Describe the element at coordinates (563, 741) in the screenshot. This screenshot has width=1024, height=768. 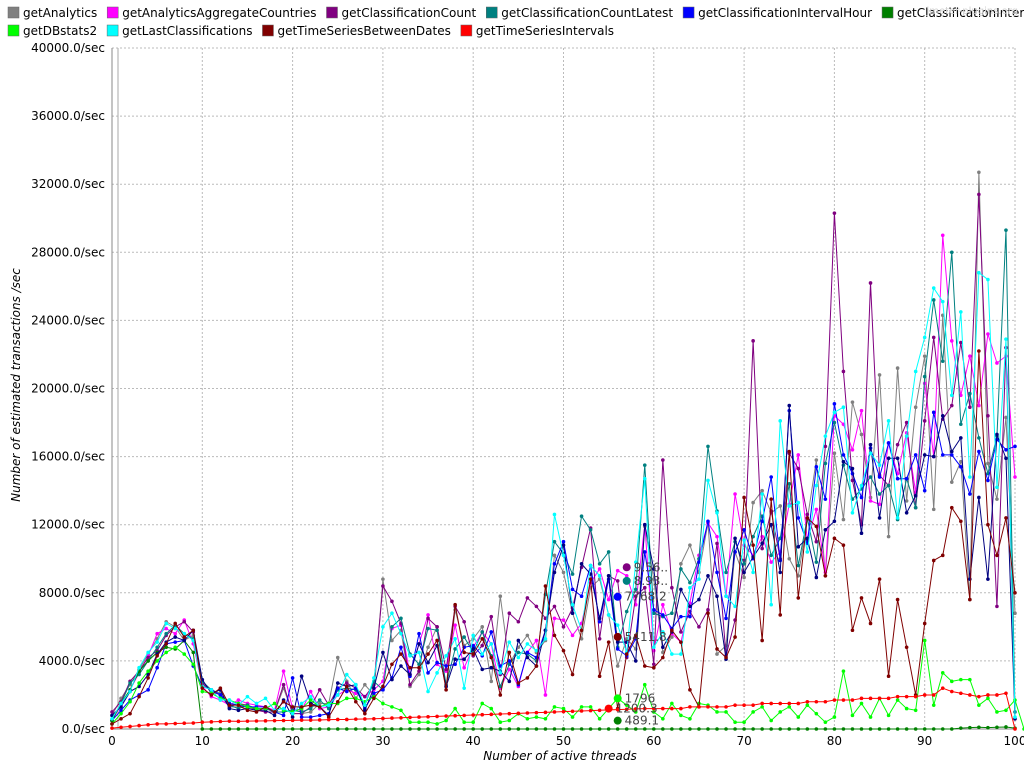
I see `x-tick-label-5: 50` at that location.